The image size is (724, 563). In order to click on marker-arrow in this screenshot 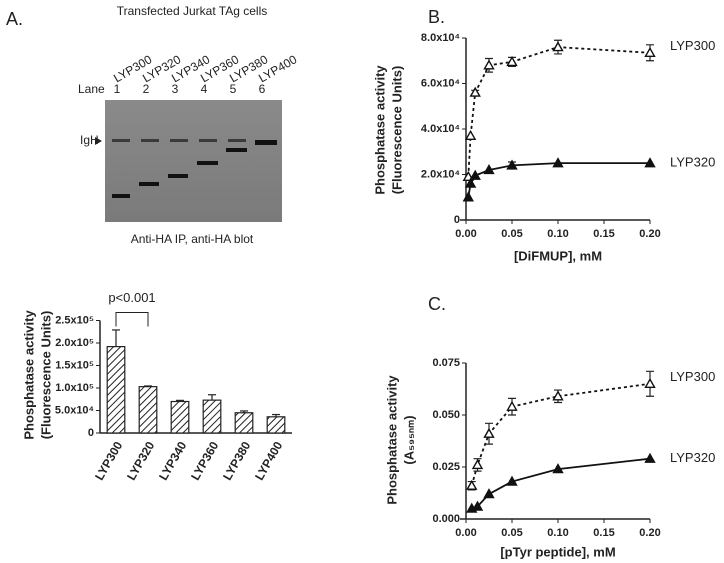, I will do `click(98, 141)`.